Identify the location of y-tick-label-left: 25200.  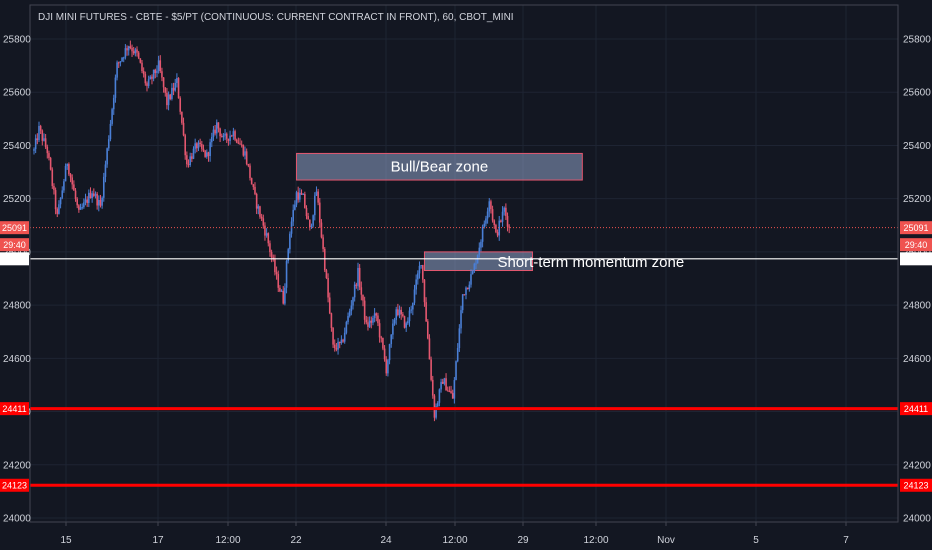
(17, 199).